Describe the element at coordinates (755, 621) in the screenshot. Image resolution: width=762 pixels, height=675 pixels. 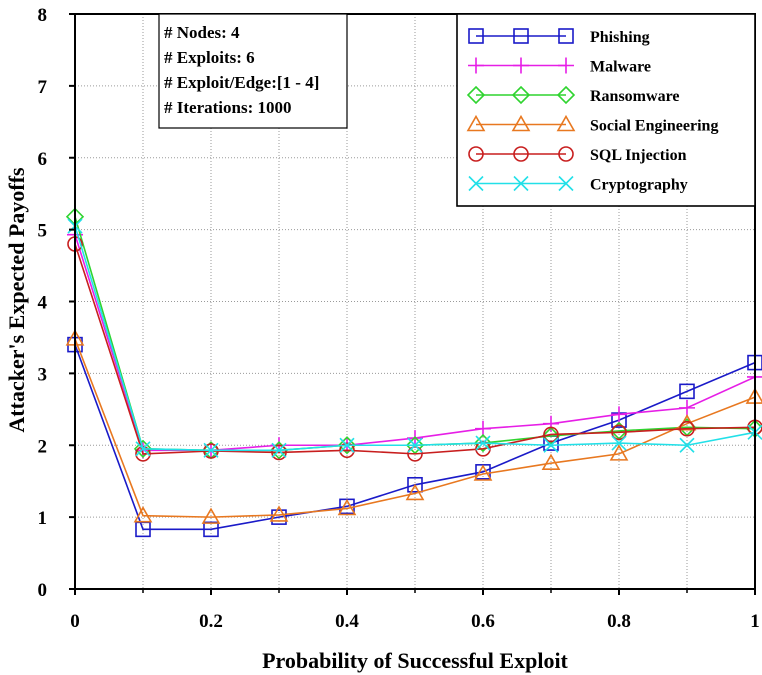
I see `x-tick-label: 1` at that location.